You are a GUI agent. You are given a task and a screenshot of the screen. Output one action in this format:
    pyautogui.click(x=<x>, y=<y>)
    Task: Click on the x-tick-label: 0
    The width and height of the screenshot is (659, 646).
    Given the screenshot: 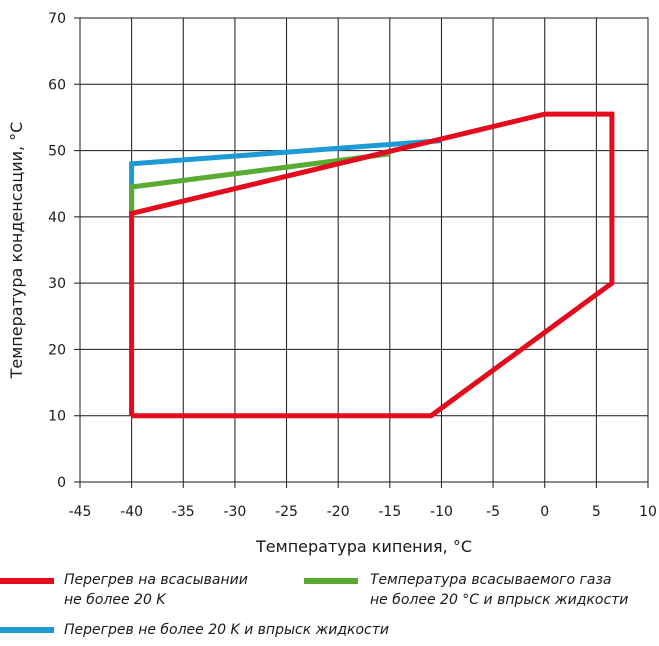 What is the action you would take?
    pyautogui.click(x=544, y=512)
    